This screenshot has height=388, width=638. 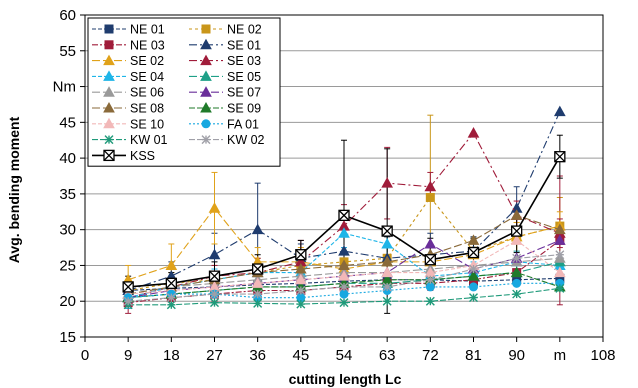 I want to click on legend-item: NE 01, so click(x=128, y=30).